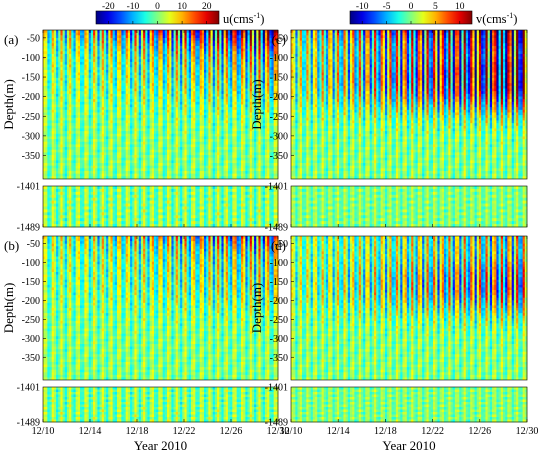 This screenshot has height=462, width=550. I want to click on colorbar-label-v: v(cms-1), so click(496, 18).